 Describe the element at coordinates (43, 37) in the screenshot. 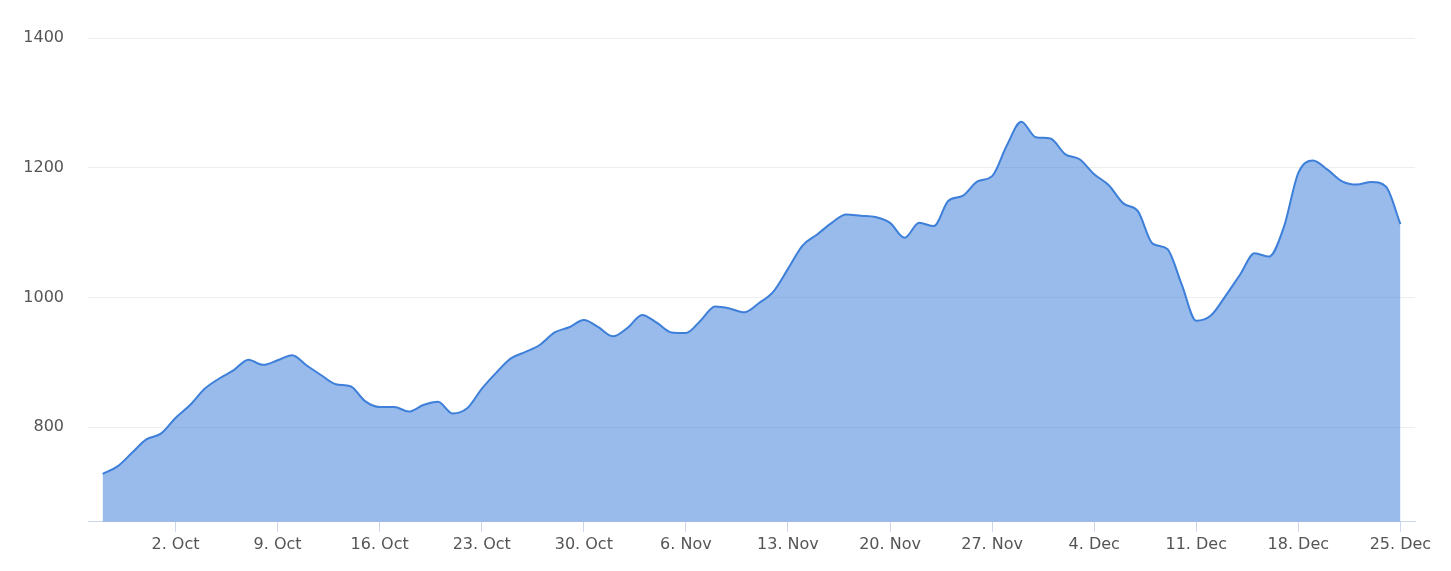

I see `y-tick-label: 1400` at that location.